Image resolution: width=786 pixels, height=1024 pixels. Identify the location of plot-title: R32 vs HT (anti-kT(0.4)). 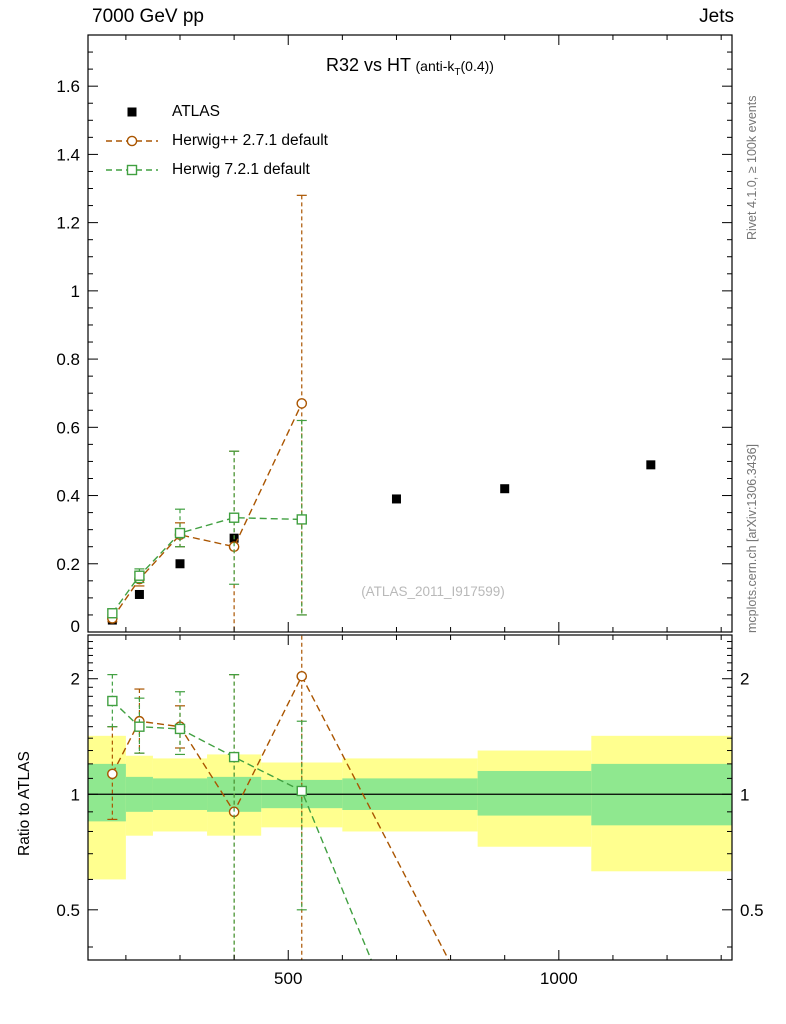
(410, 66).